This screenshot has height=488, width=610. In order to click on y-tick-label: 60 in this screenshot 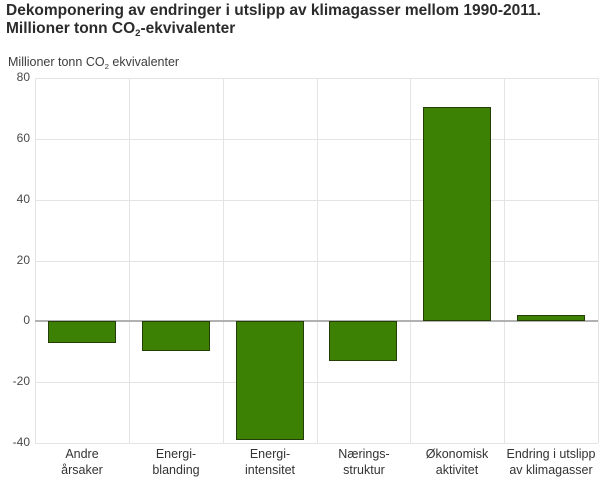, I will do `click(23, 138)`.